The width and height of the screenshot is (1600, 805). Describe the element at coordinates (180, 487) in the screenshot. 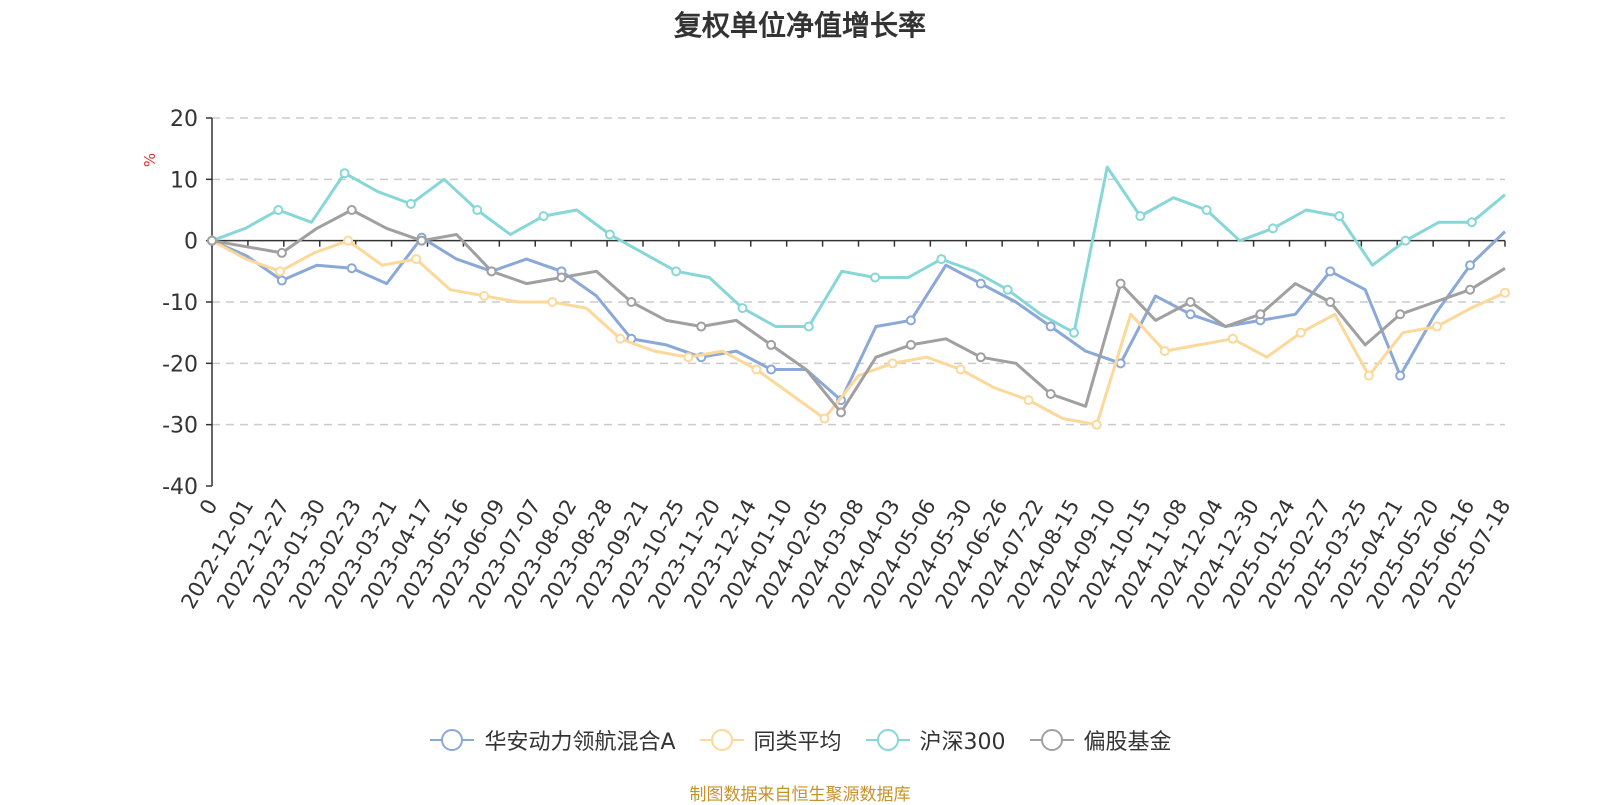

I see `y-tick-label: -40` at that location.